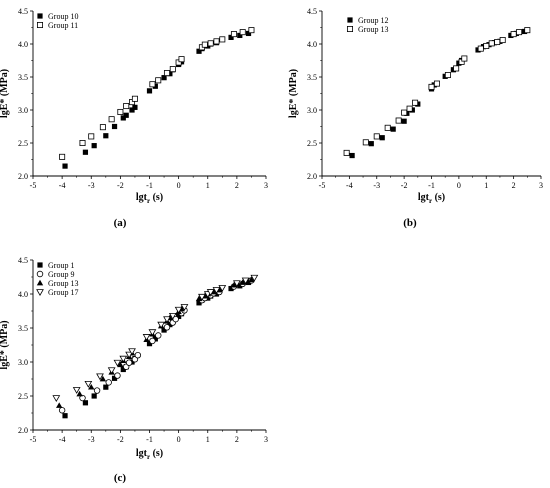  I want to click on legend-label: Group 13, so click(63, 283).